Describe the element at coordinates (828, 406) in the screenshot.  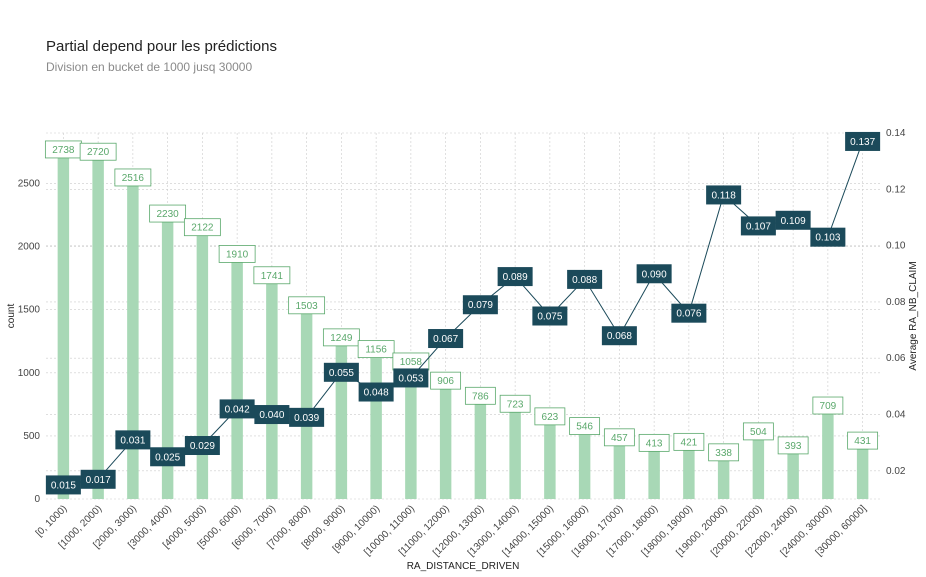
I see `count-label: 709` at that location.